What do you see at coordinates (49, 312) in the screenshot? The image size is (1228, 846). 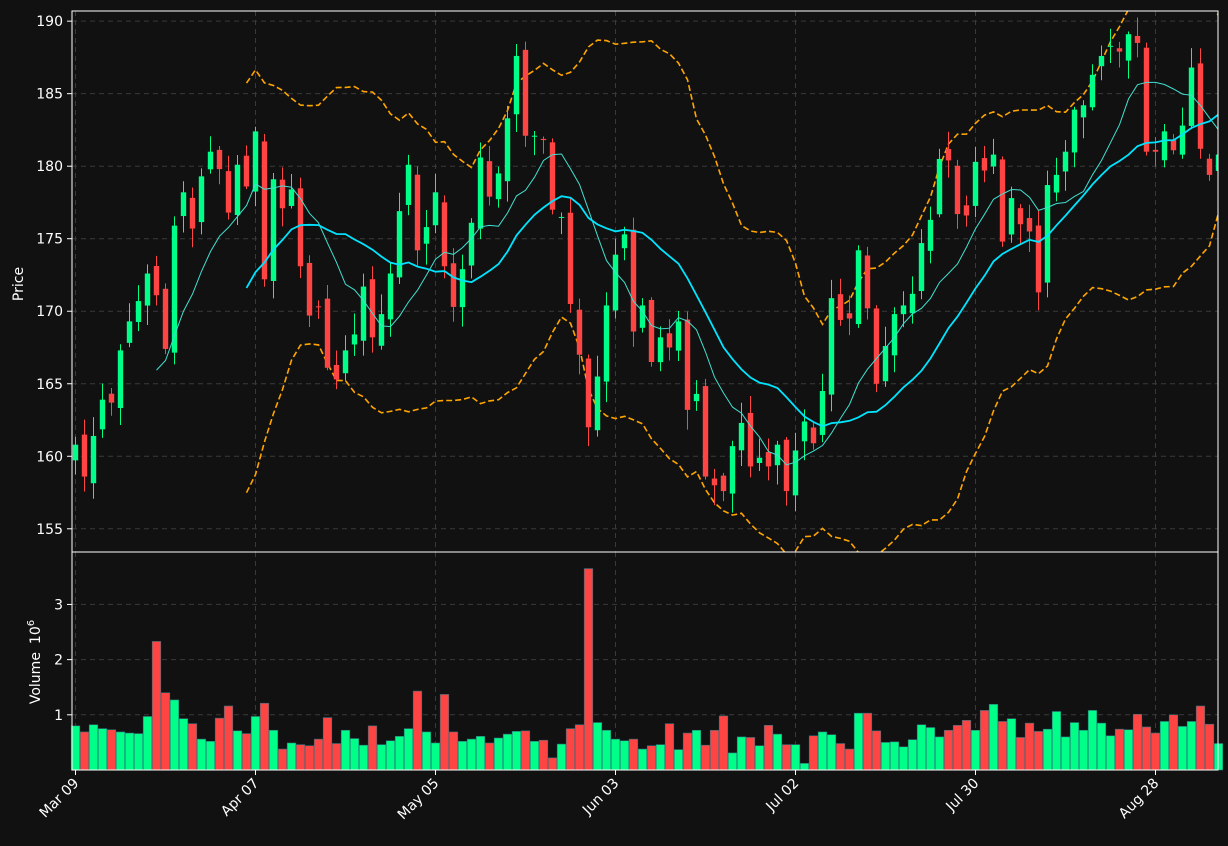 I see `price-y-tick-label: 170` at bounding box center [49, 312].